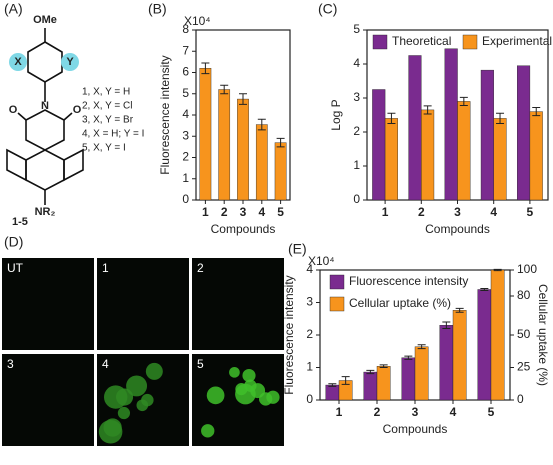 The height and width of the screenshot is (465, 553). What do you see at coordinates (527, 269) in the screenshot?
I see `y2-tick-label: 100` at bounding box center [527, 269].